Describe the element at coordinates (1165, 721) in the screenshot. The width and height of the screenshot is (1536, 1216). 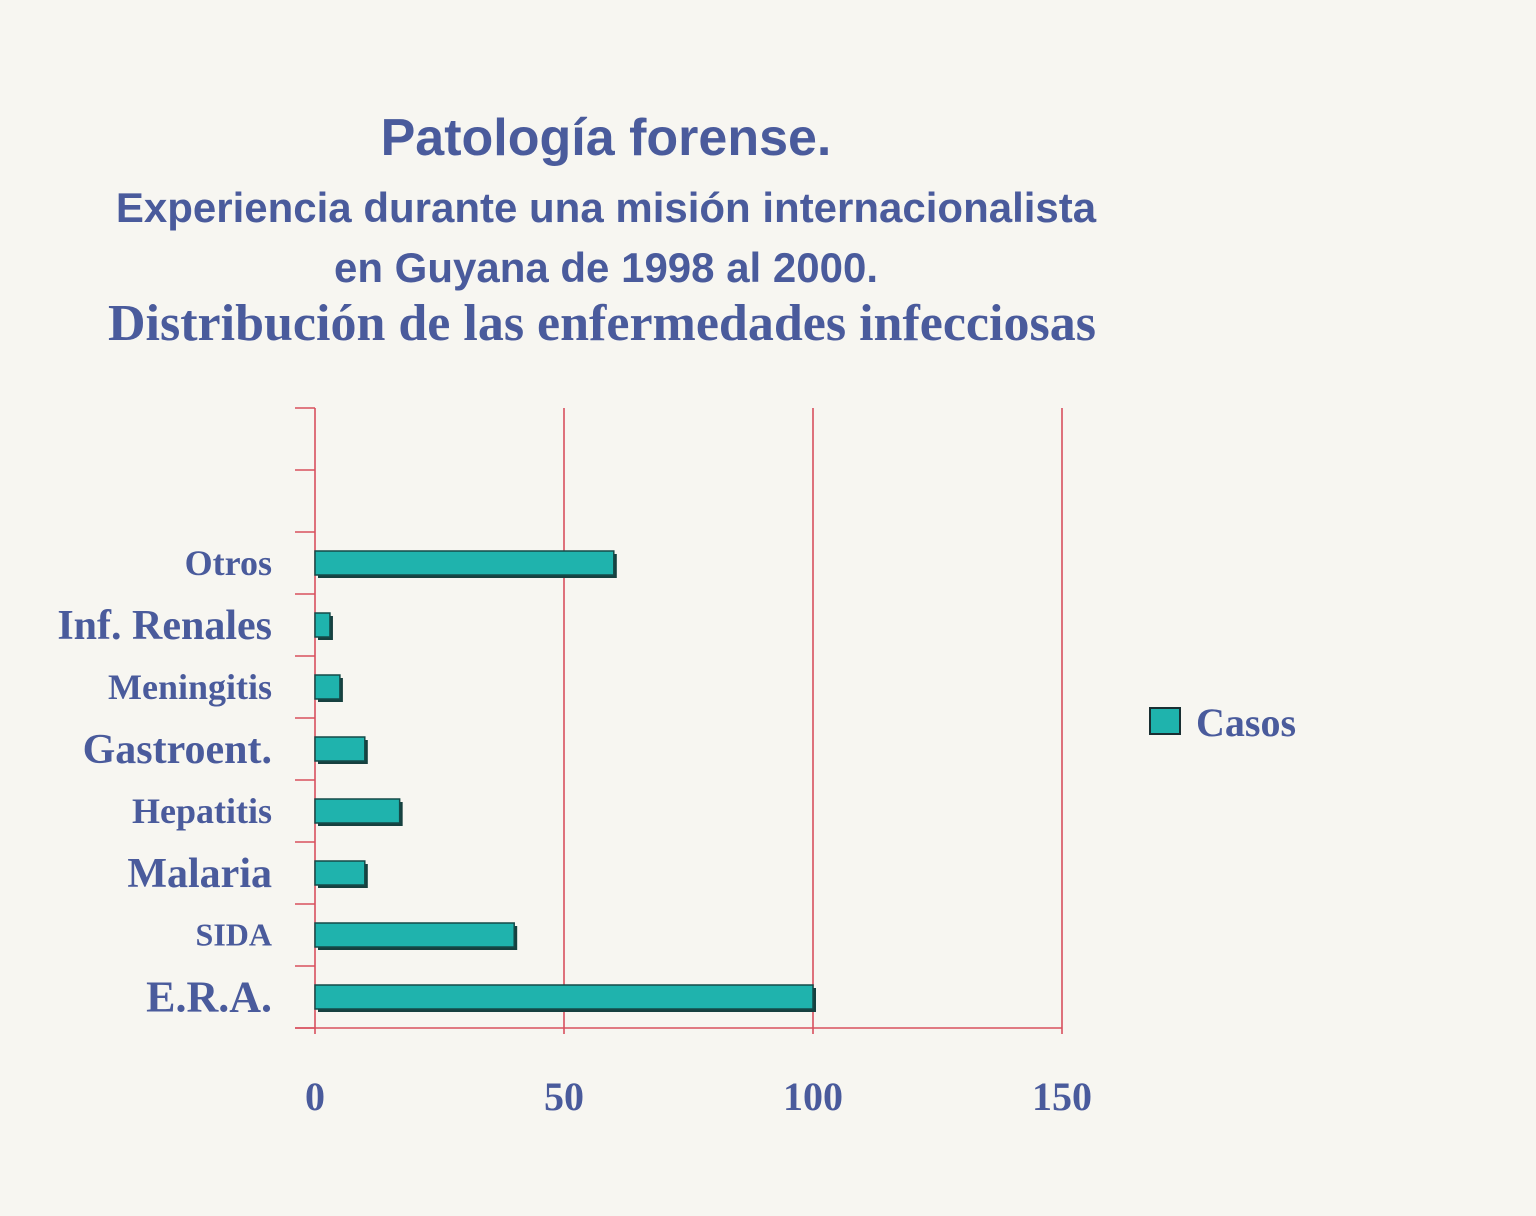
I see `legend-swatch` at that location.